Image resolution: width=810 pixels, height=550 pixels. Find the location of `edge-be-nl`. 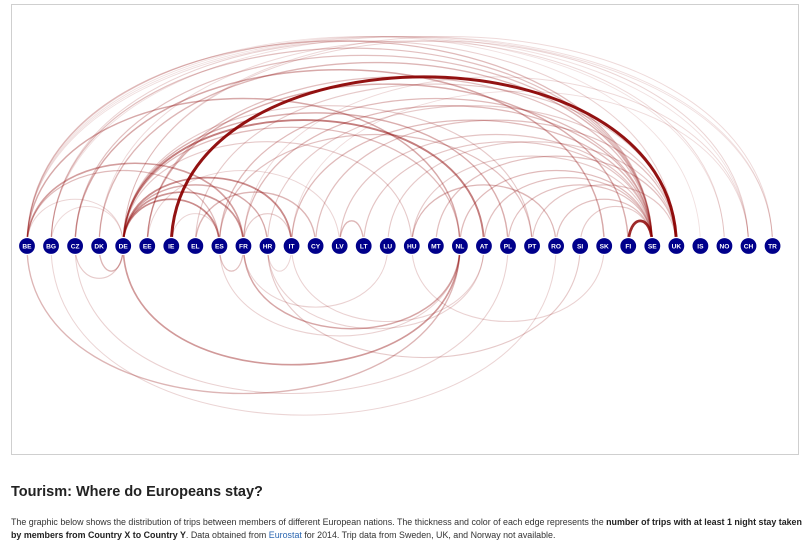

edge-be-nl is located at coordinates (243, 172).